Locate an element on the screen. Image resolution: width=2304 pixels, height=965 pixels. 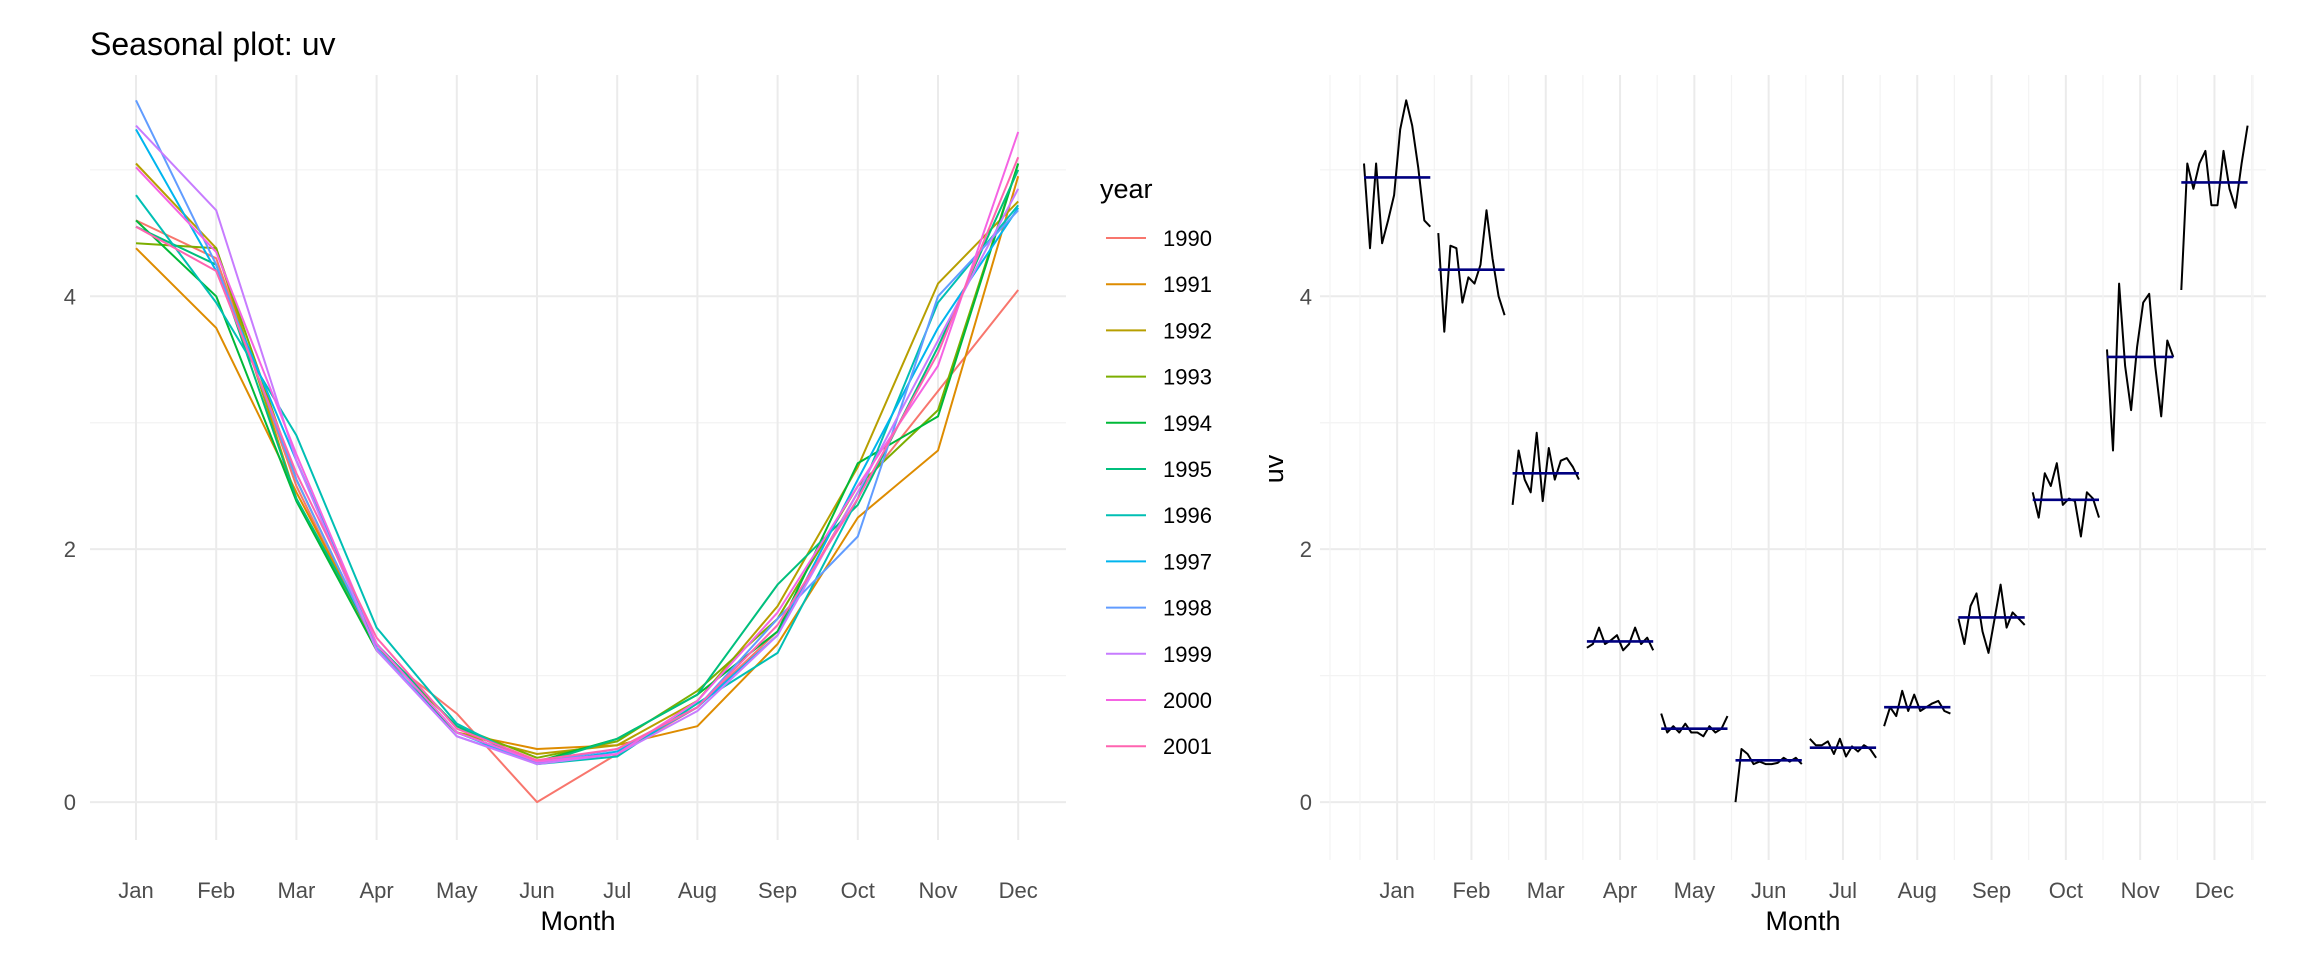
legend-item-2000: 2000 is located at coordinates (1159, 700).